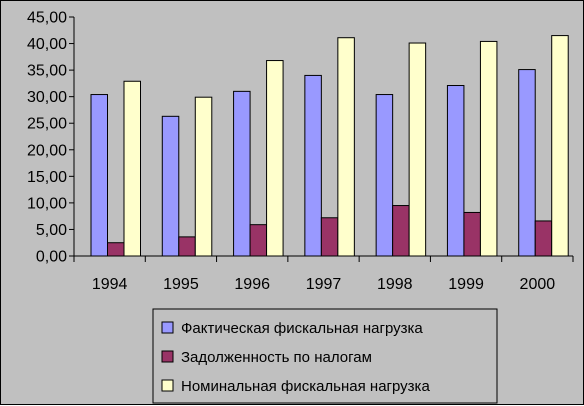 This screenshot has height=406, width=584. What do you see at coordinates (203, 176) in the screenshot?
I see `bar-3-1995` at bounding box center [203, 176].